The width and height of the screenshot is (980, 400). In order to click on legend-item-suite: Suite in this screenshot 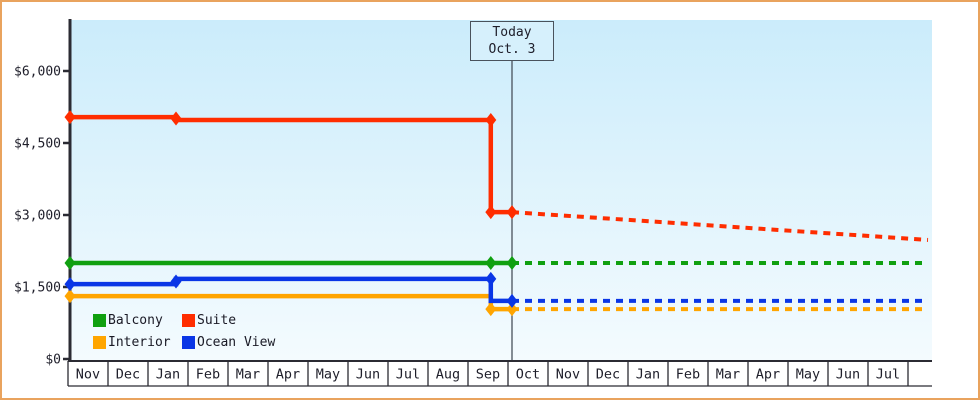, I will do `click(228, 320)`.